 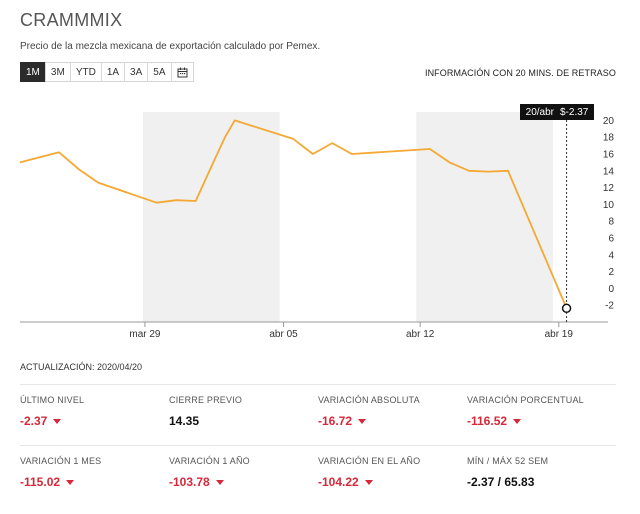 What do you see at coordinates (541, 482) in the screenshot?
I see `stat-value-wrap: -2.37 / 65.83` at bounding box center [541, 482].